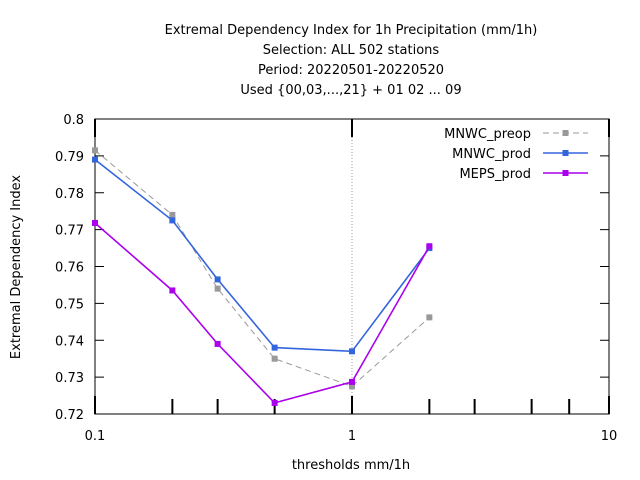  Describe the element at coordinates (565, 153) in the screenshot. I see `legend-swatch-point-MNWC_prod` at that location.